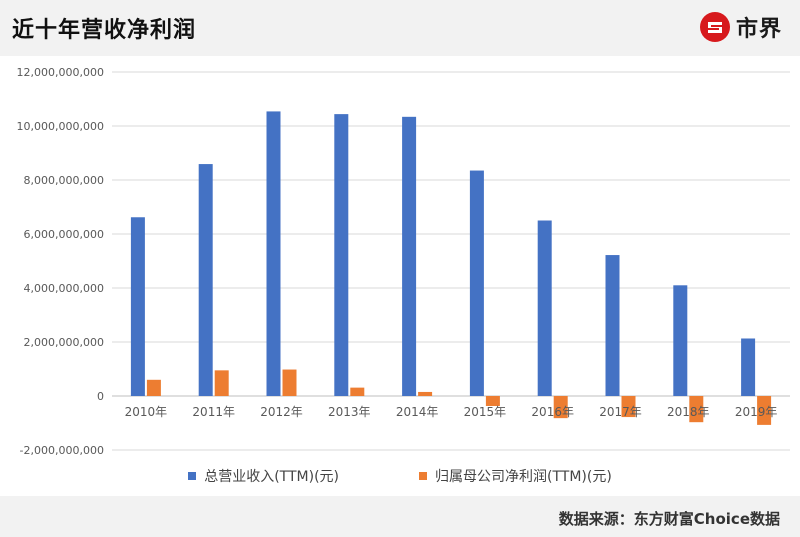 The image size is (800, 537). Describe the element at coordinates (213, 412) in the screenshot. I see `x-tick-label: 2011年` at that location.